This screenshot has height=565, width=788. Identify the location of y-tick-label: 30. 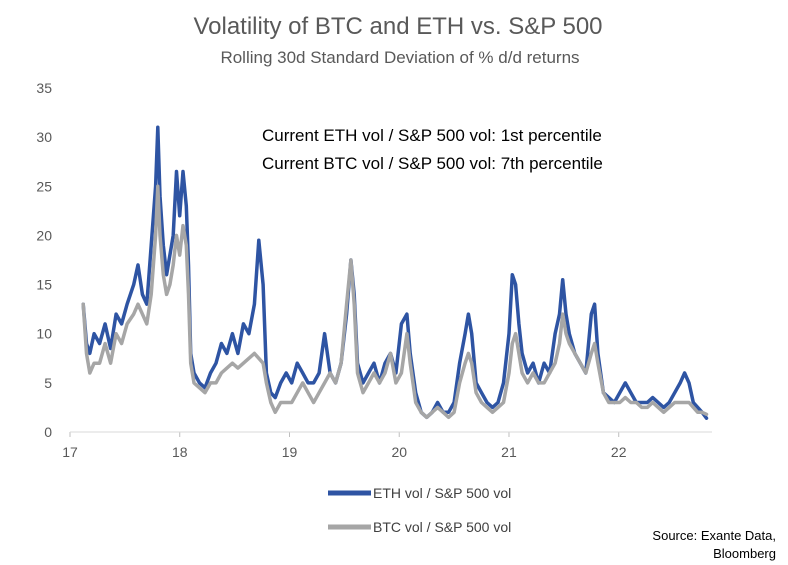
(44, 137).